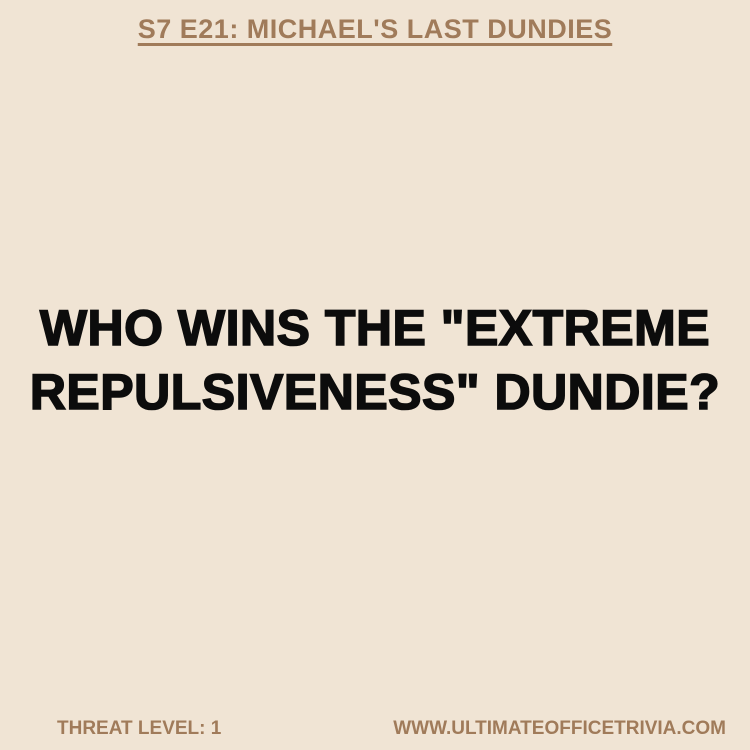 Image resolution: width=750 pixels, height=750 pixels. What do you see at coordinates (375, 328) in the screenshot?
I see `question-line-1: WHO WINS THE "EXTREME` at bounding box center [375, 328].